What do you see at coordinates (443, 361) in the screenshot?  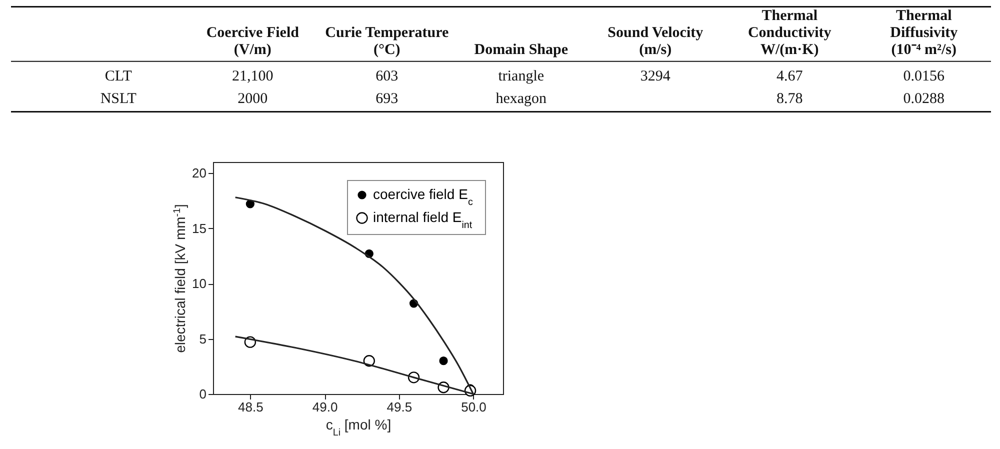 I see `point` at bounding box center [443, 361].